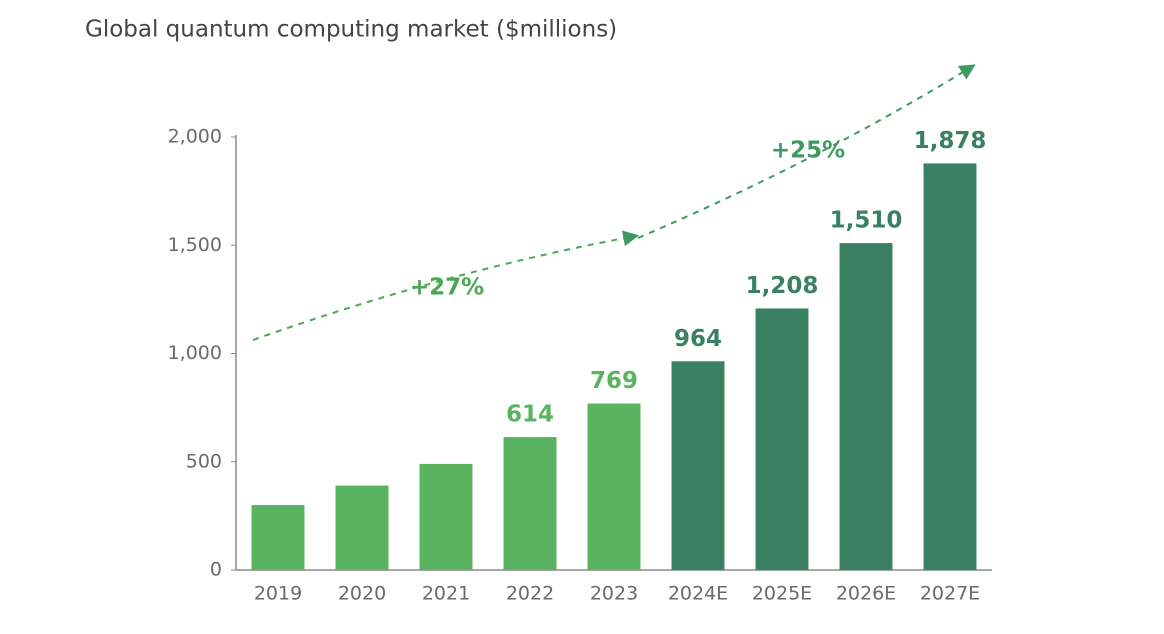 This screenshot has width=1164, height=634. Describe the element at coordinates (866, 221) in the screenshot. I see `value-label: 1,510` at that location.